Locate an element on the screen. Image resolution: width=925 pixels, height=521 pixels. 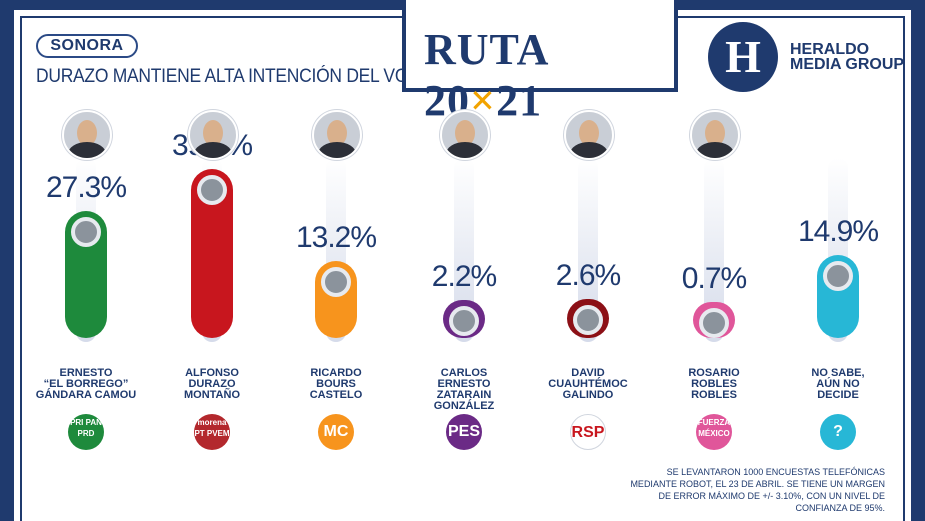
candidate-name-line: GÁNDARA CAMOU is located at coordinates (86, 395).